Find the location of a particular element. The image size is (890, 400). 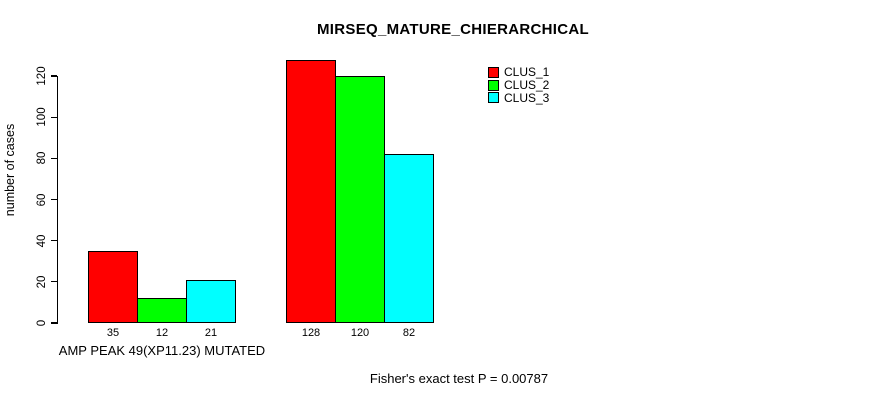

legend-item-clus_1: CLUS_1 is located at coordinates (519, 72).